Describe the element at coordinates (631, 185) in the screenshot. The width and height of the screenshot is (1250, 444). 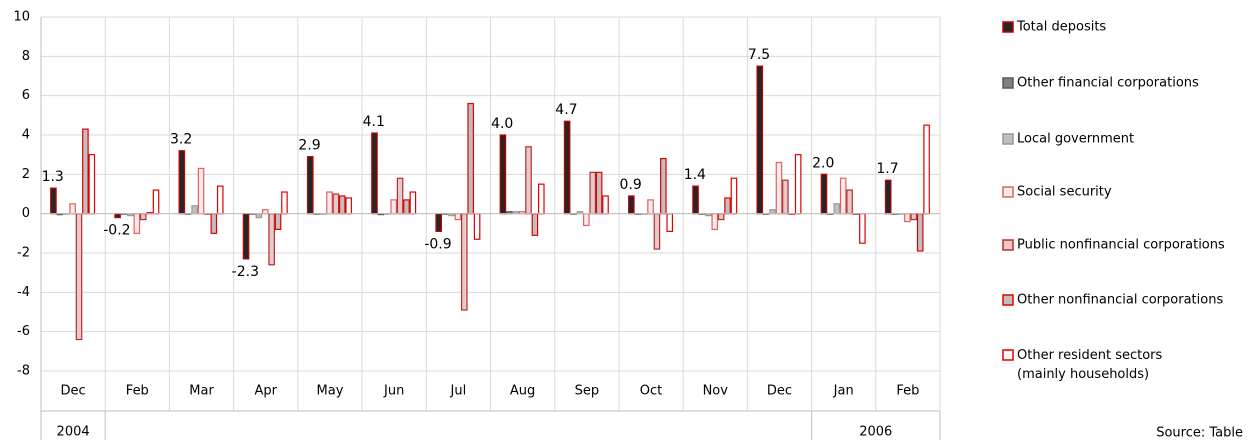
I see `data-label: 0.9` at that location.